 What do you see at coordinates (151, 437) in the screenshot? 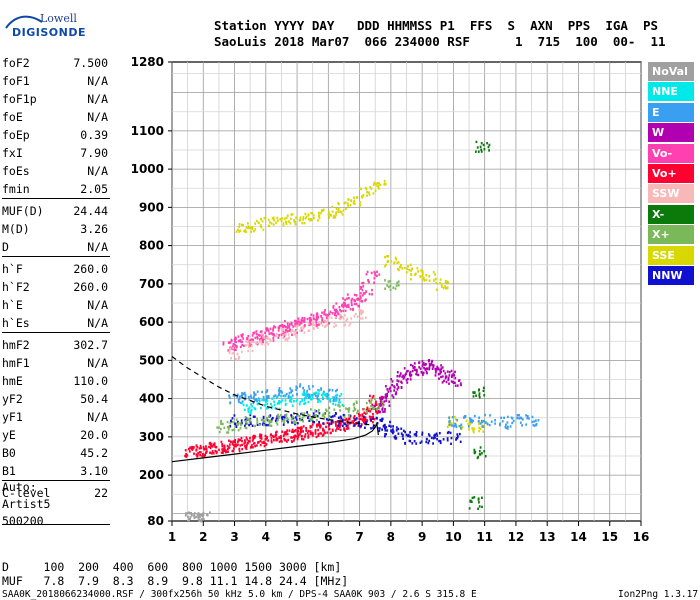
I see `y-tick-label: 300` at bounding box center [151, 437].